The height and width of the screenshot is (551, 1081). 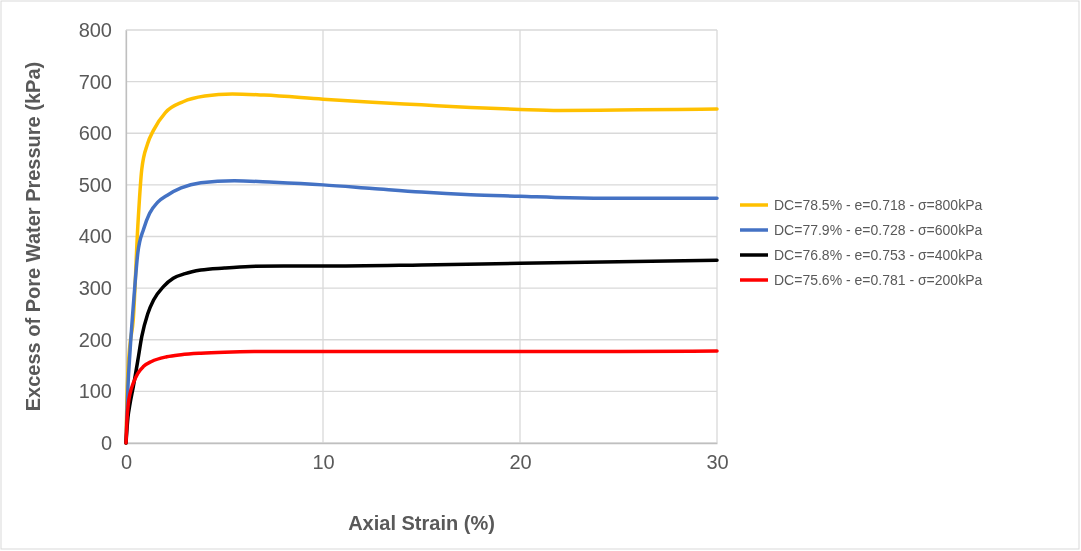 I want to click on x-tick-label: 0, so click(x=126, y=462).